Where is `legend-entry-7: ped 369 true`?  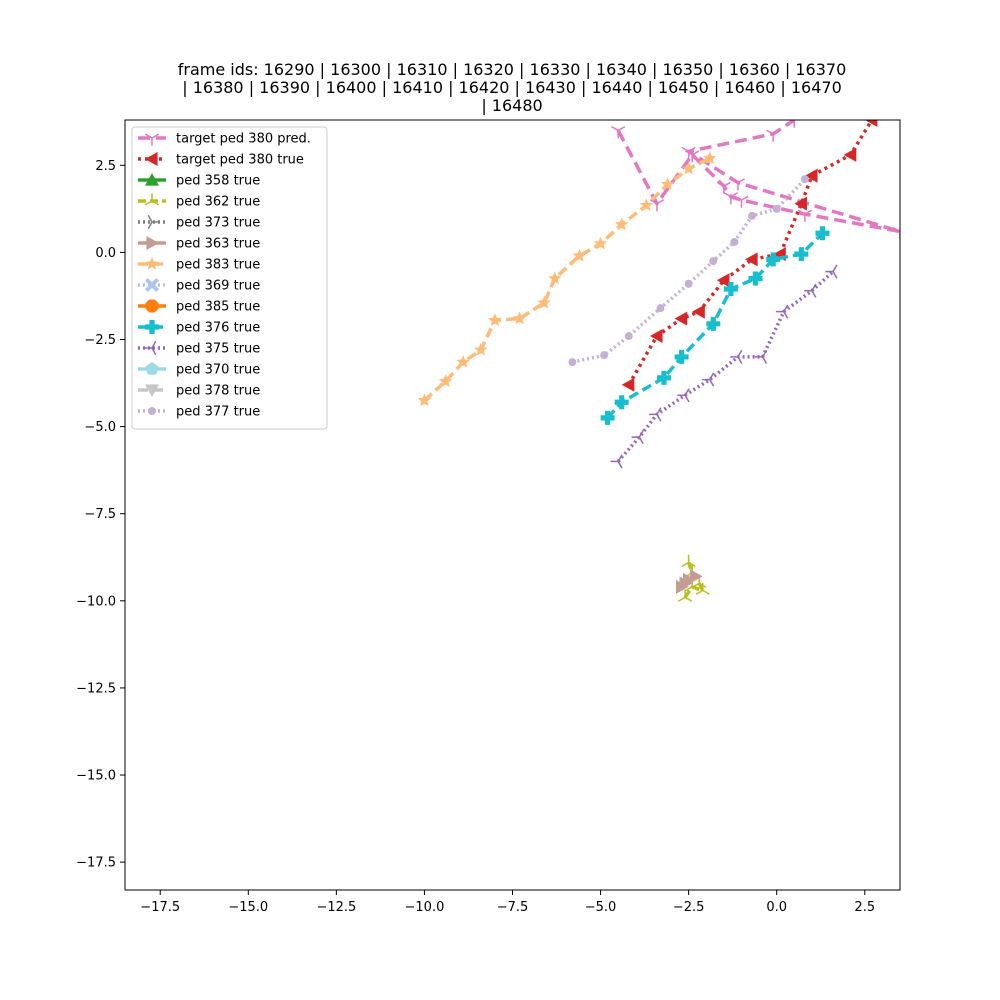 legend-entry-7: ped 369 true is located at coordinates (199, 285).